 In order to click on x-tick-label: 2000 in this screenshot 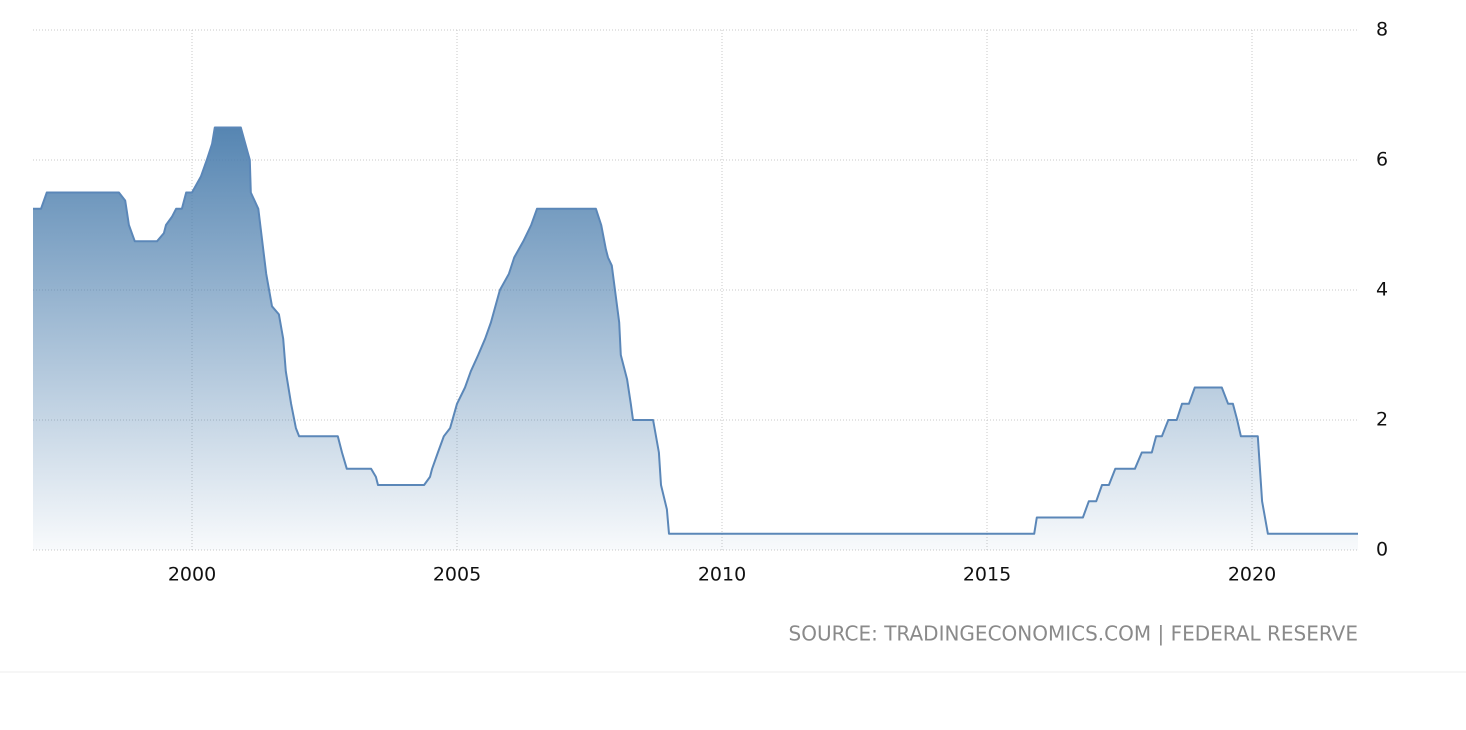, I will do `click(192, 575)`.